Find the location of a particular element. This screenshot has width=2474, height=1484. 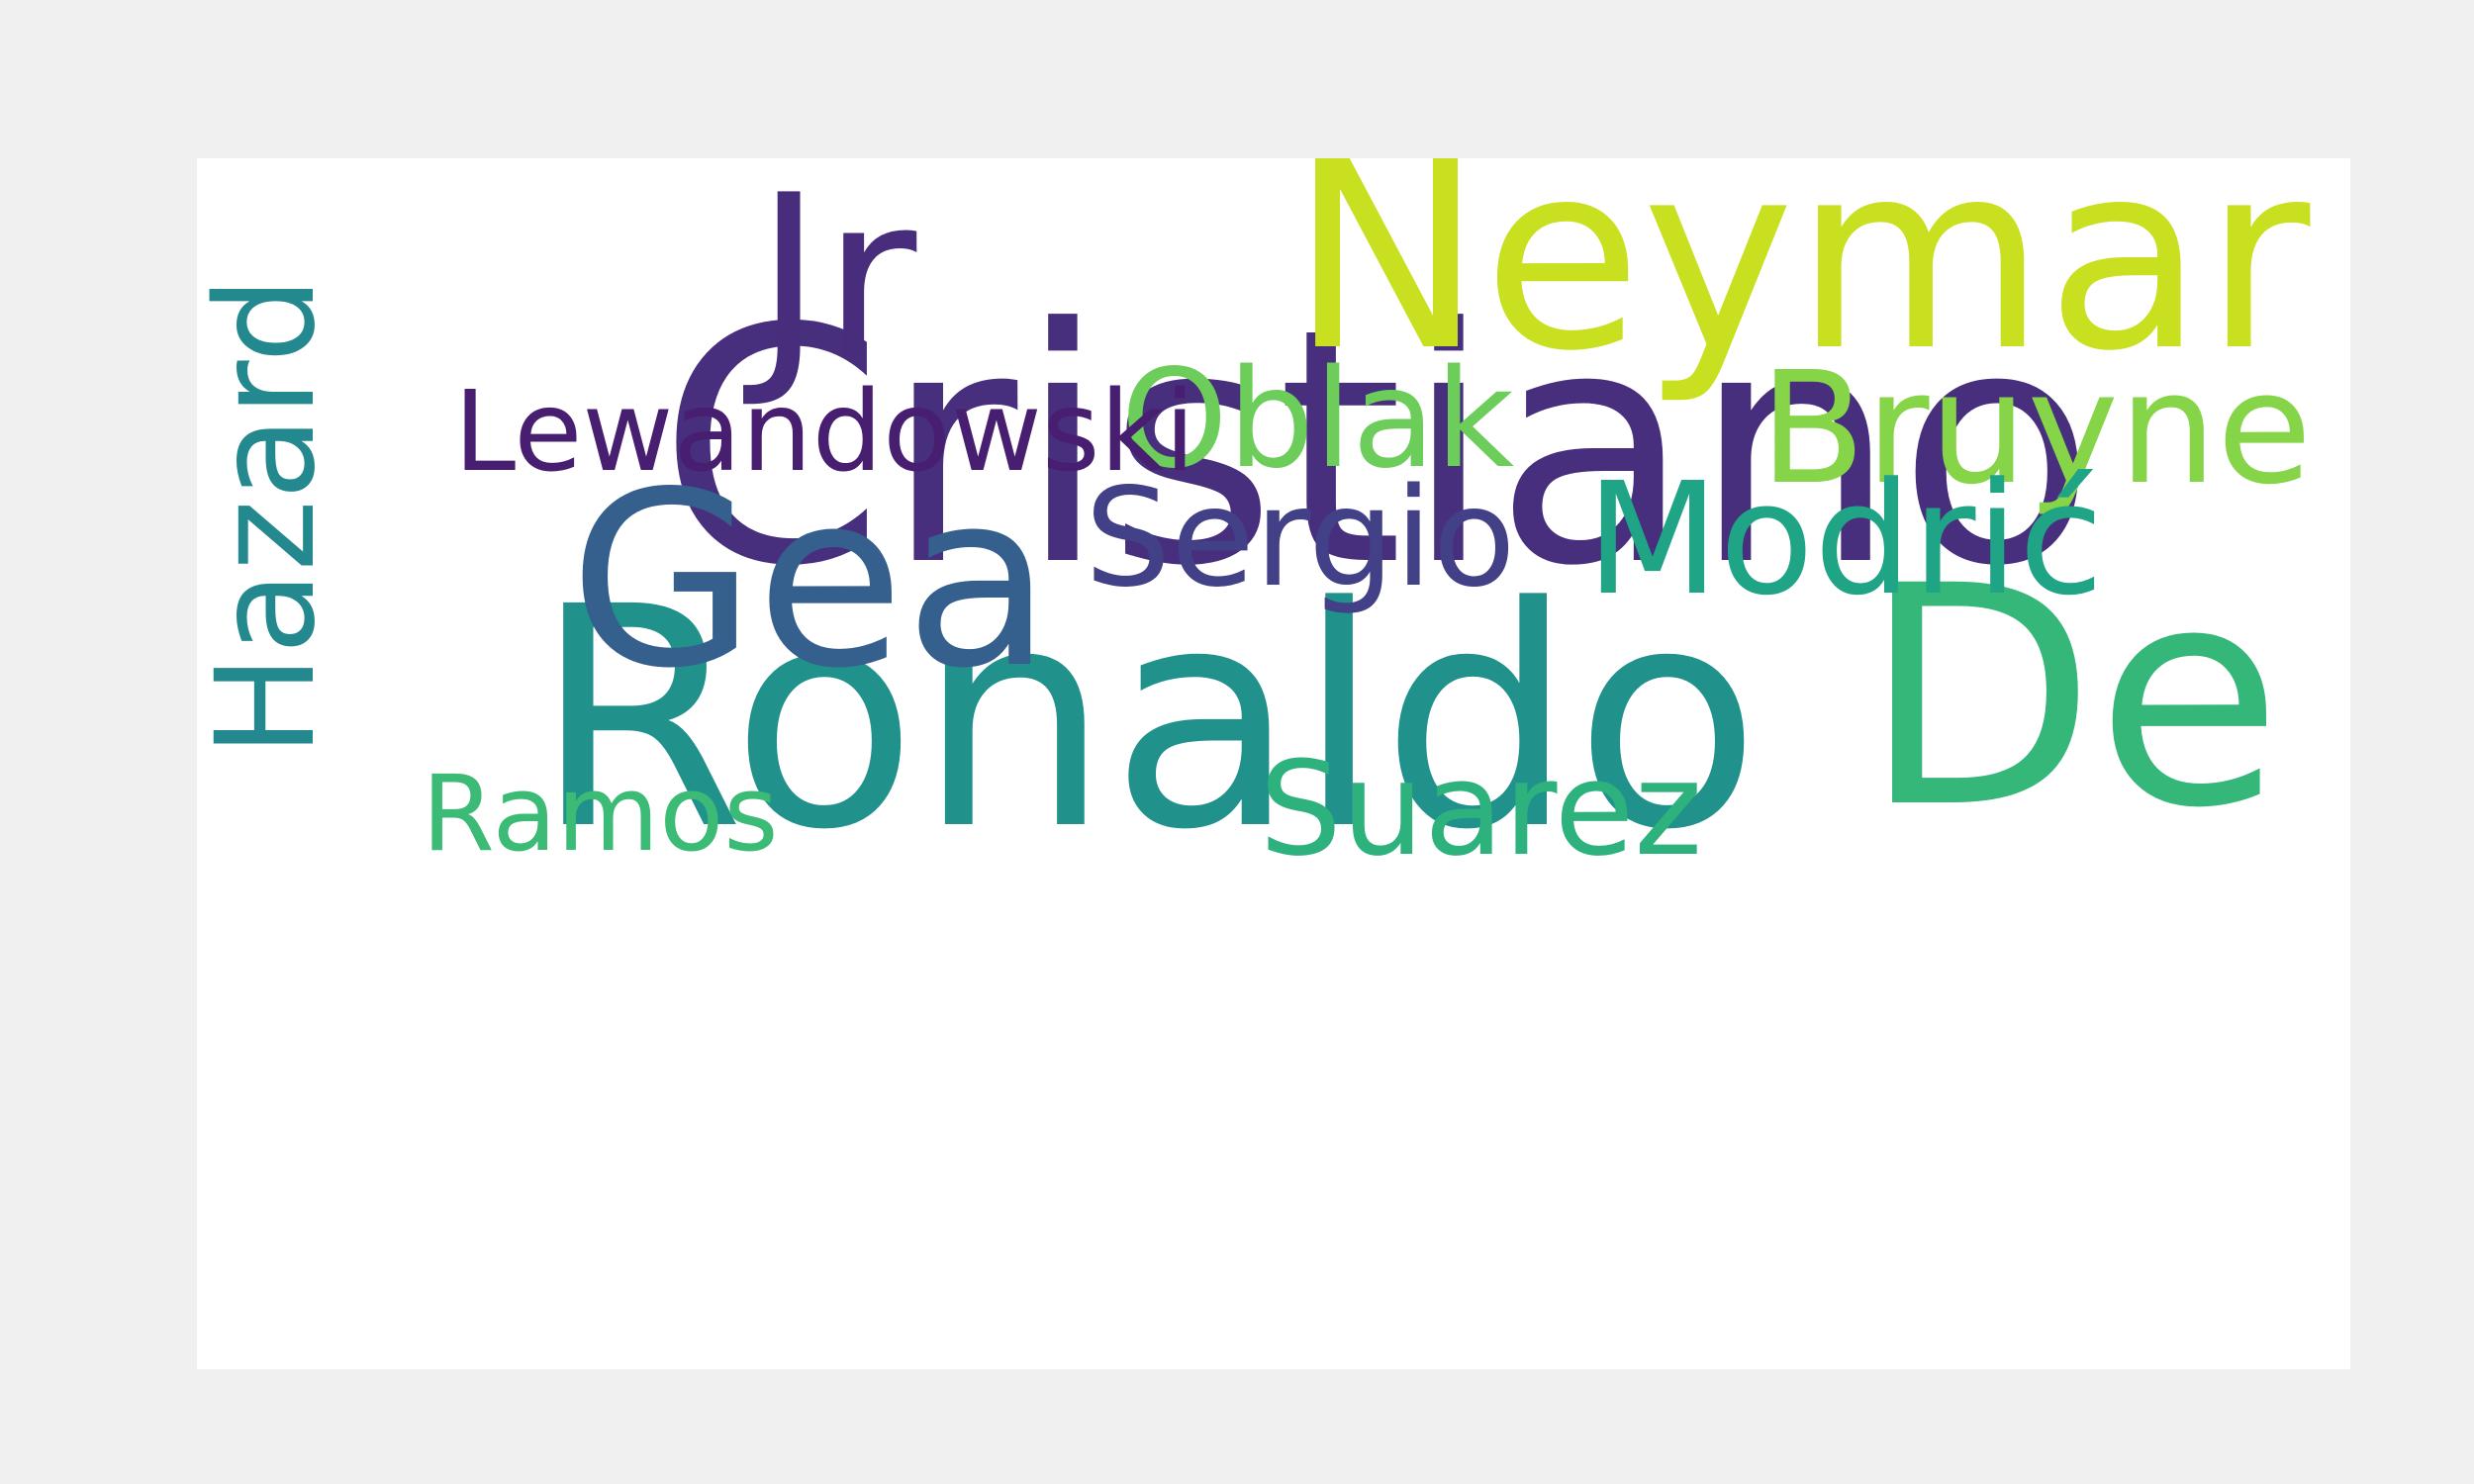

word-jr: Jr is located at coordinates (836, 285).